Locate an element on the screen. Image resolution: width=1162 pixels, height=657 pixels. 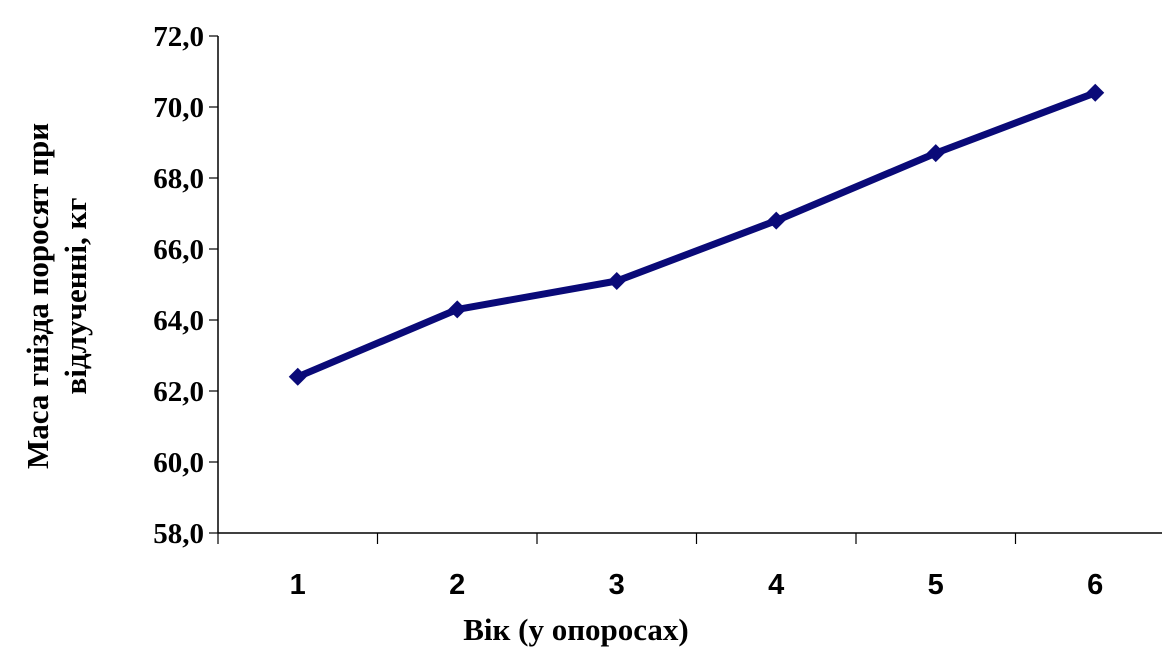
y-tick-label: 66,0 is located at coordinates (178, 250).